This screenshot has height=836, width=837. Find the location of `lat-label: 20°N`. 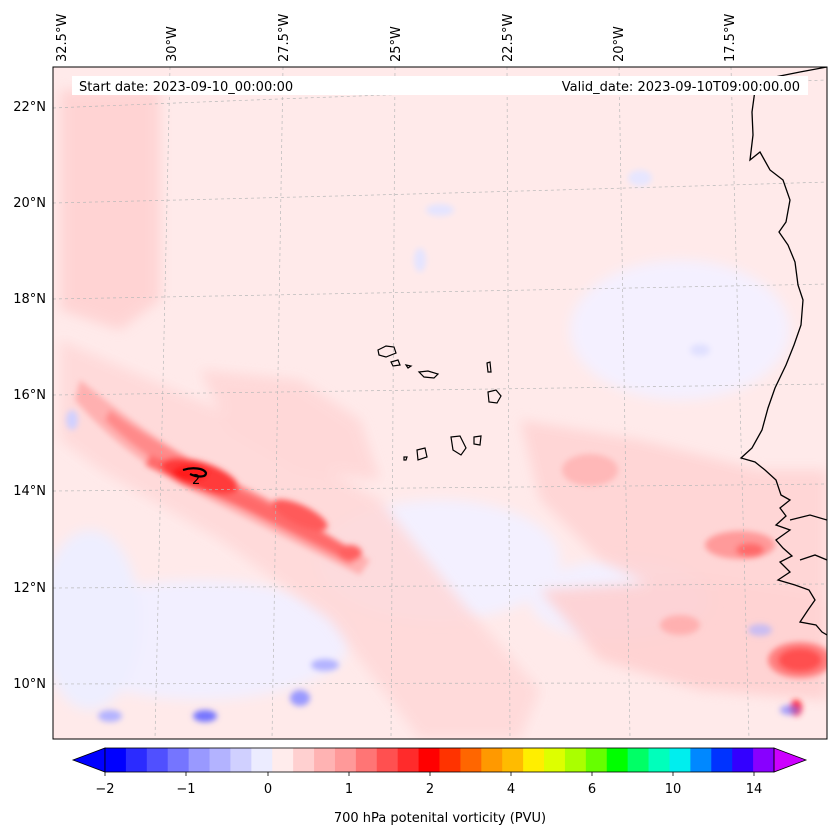

lat-label: 20°N is located at coordinates (29, 203).